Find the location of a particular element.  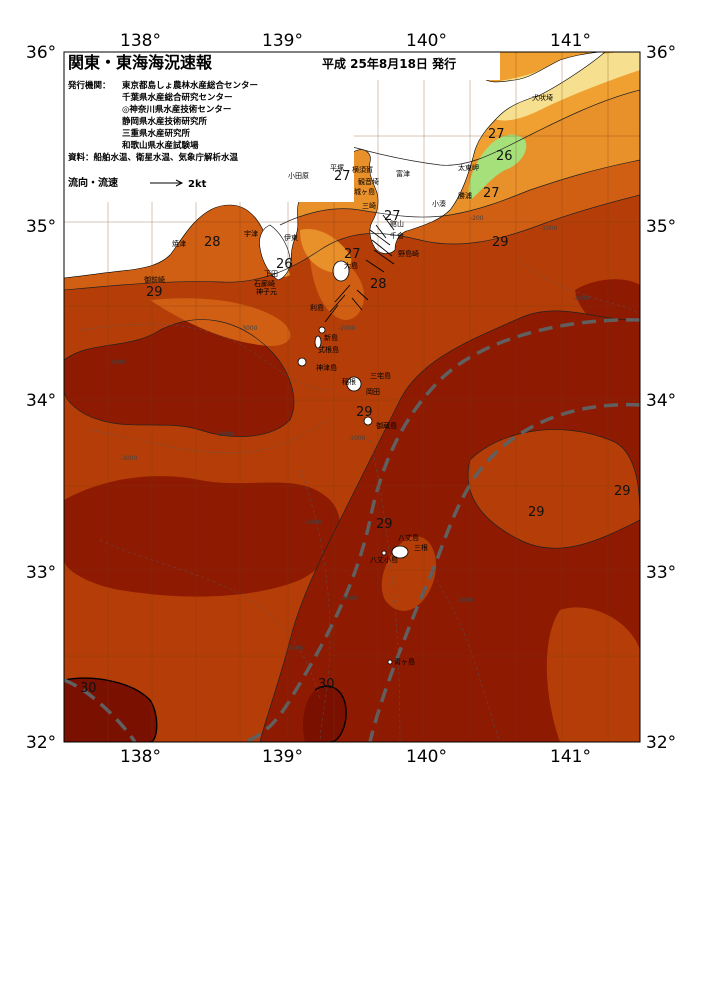

current-vectors is located at coordinates (359, 268).